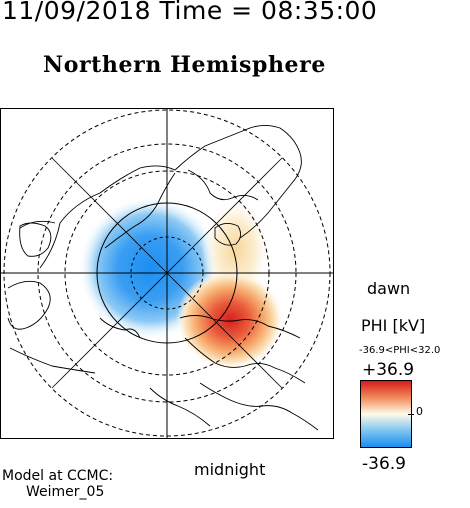  What do you see at coordinates (180, 407) in the screenshot?
I see `coastline-south` at bounding box center [180, 407].